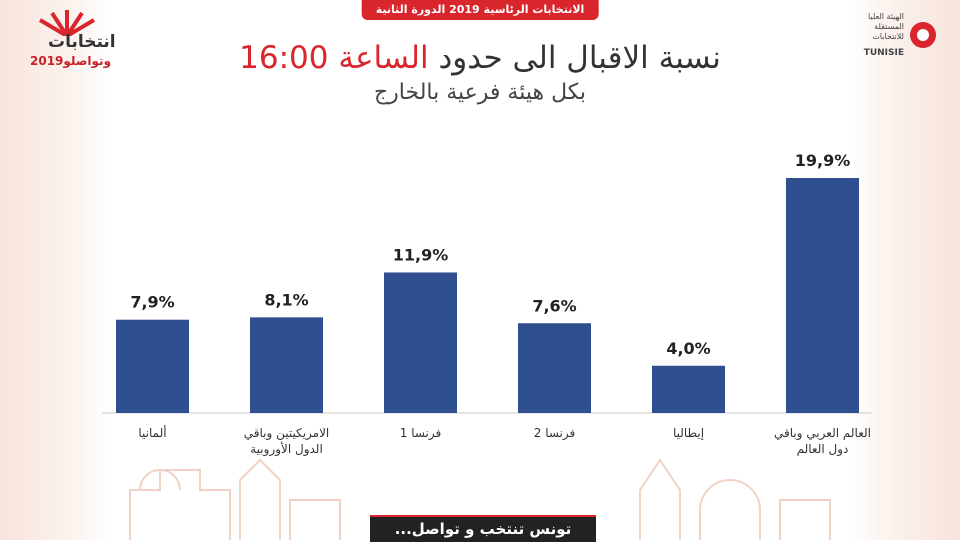 The width and height of the screenshot is (960, 542). I want to click on chart-title: نسبة الاقبال الى حدود الساعة 16:00, so click(480, 58).